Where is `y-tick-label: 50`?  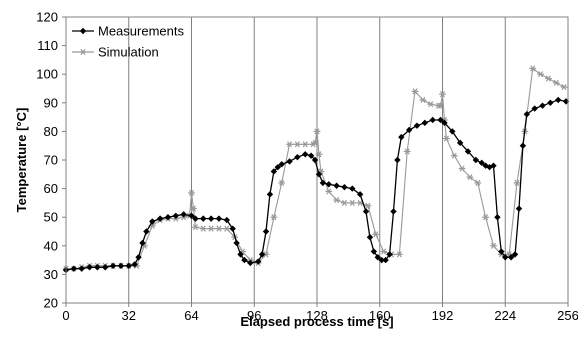 y-tick-label: 50 is located at coordinates (51, 217).